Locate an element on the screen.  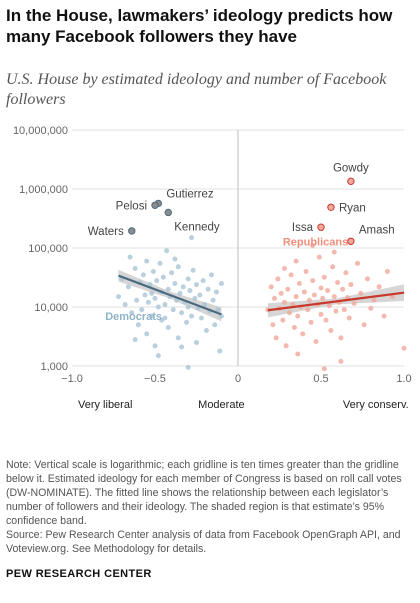
point-label: Issa is located at coordinates (303, 228).